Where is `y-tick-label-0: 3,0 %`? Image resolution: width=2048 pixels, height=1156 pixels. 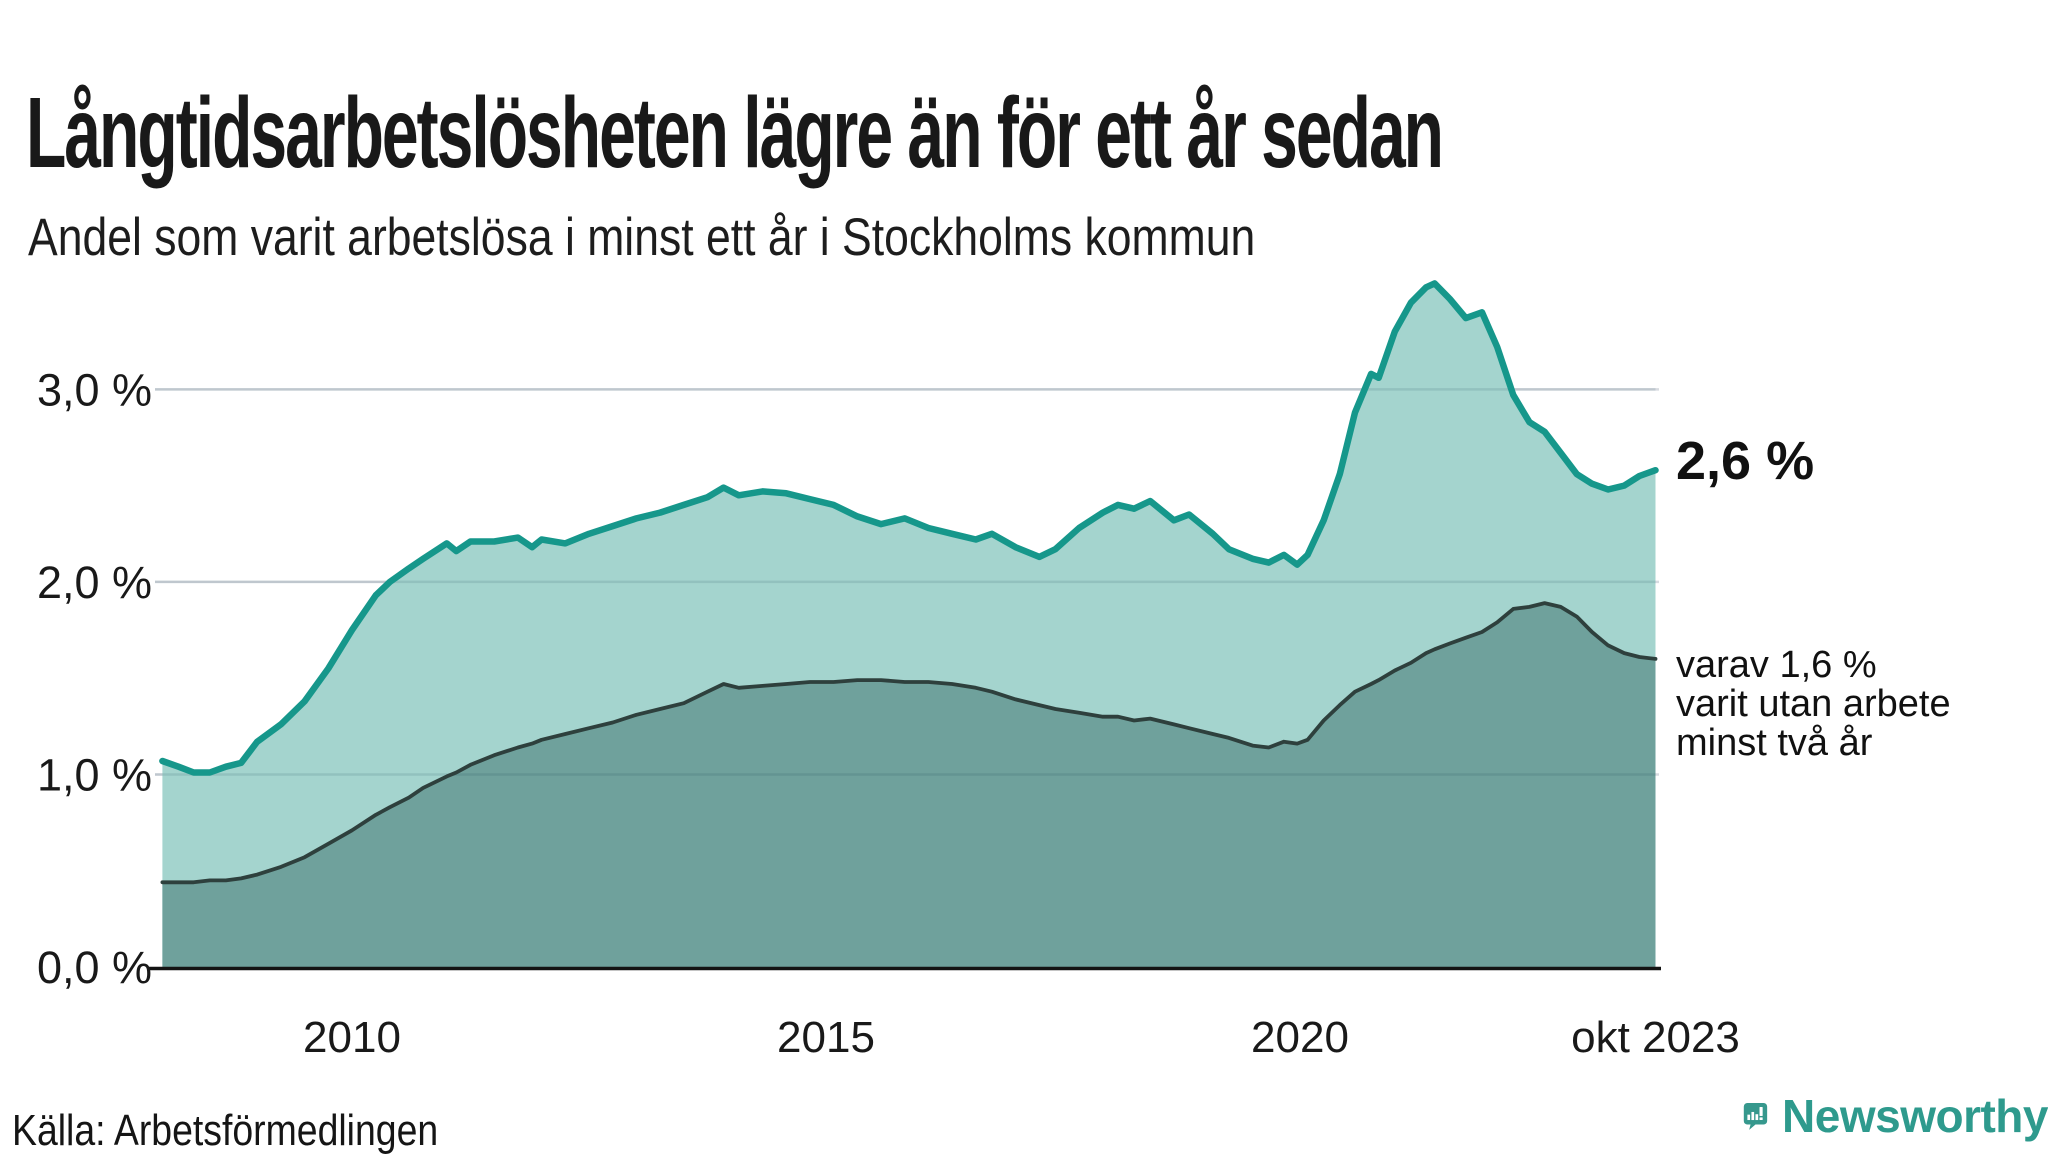
y-tick-label-0: 3,0 % is located at coordinates (94, 389).